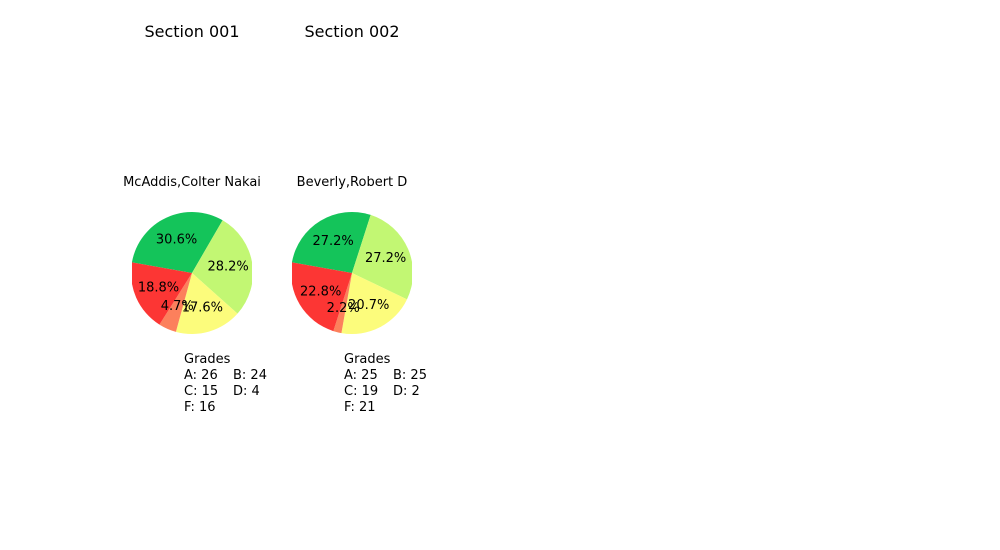 The height and width of the screenshot is (550, 1000). I want to click on grade-count: A: 26, so click(201, 375).